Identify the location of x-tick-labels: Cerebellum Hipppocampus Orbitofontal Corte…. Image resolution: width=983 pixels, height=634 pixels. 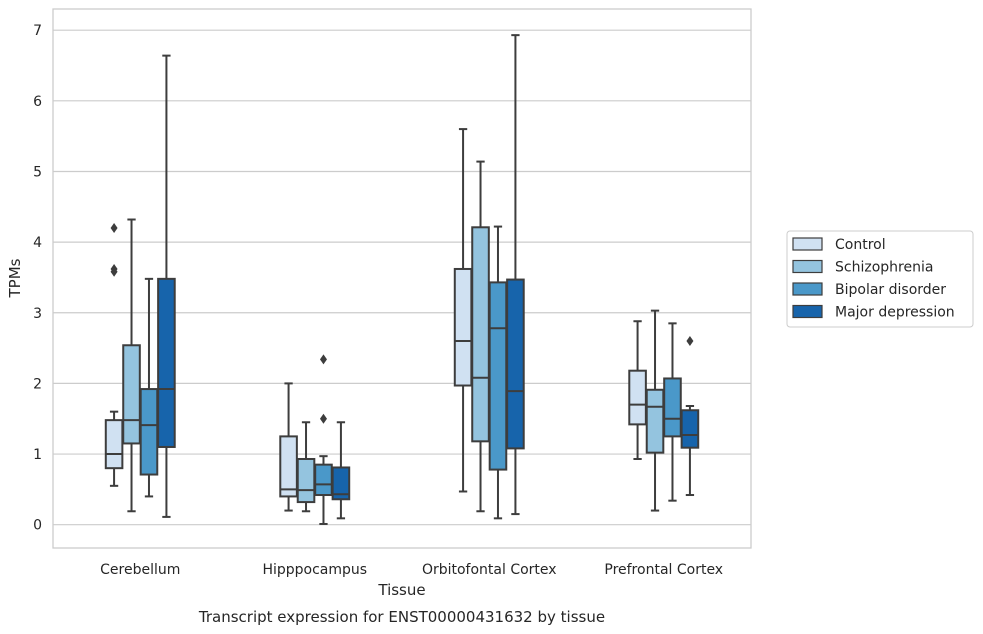
(411, 570).